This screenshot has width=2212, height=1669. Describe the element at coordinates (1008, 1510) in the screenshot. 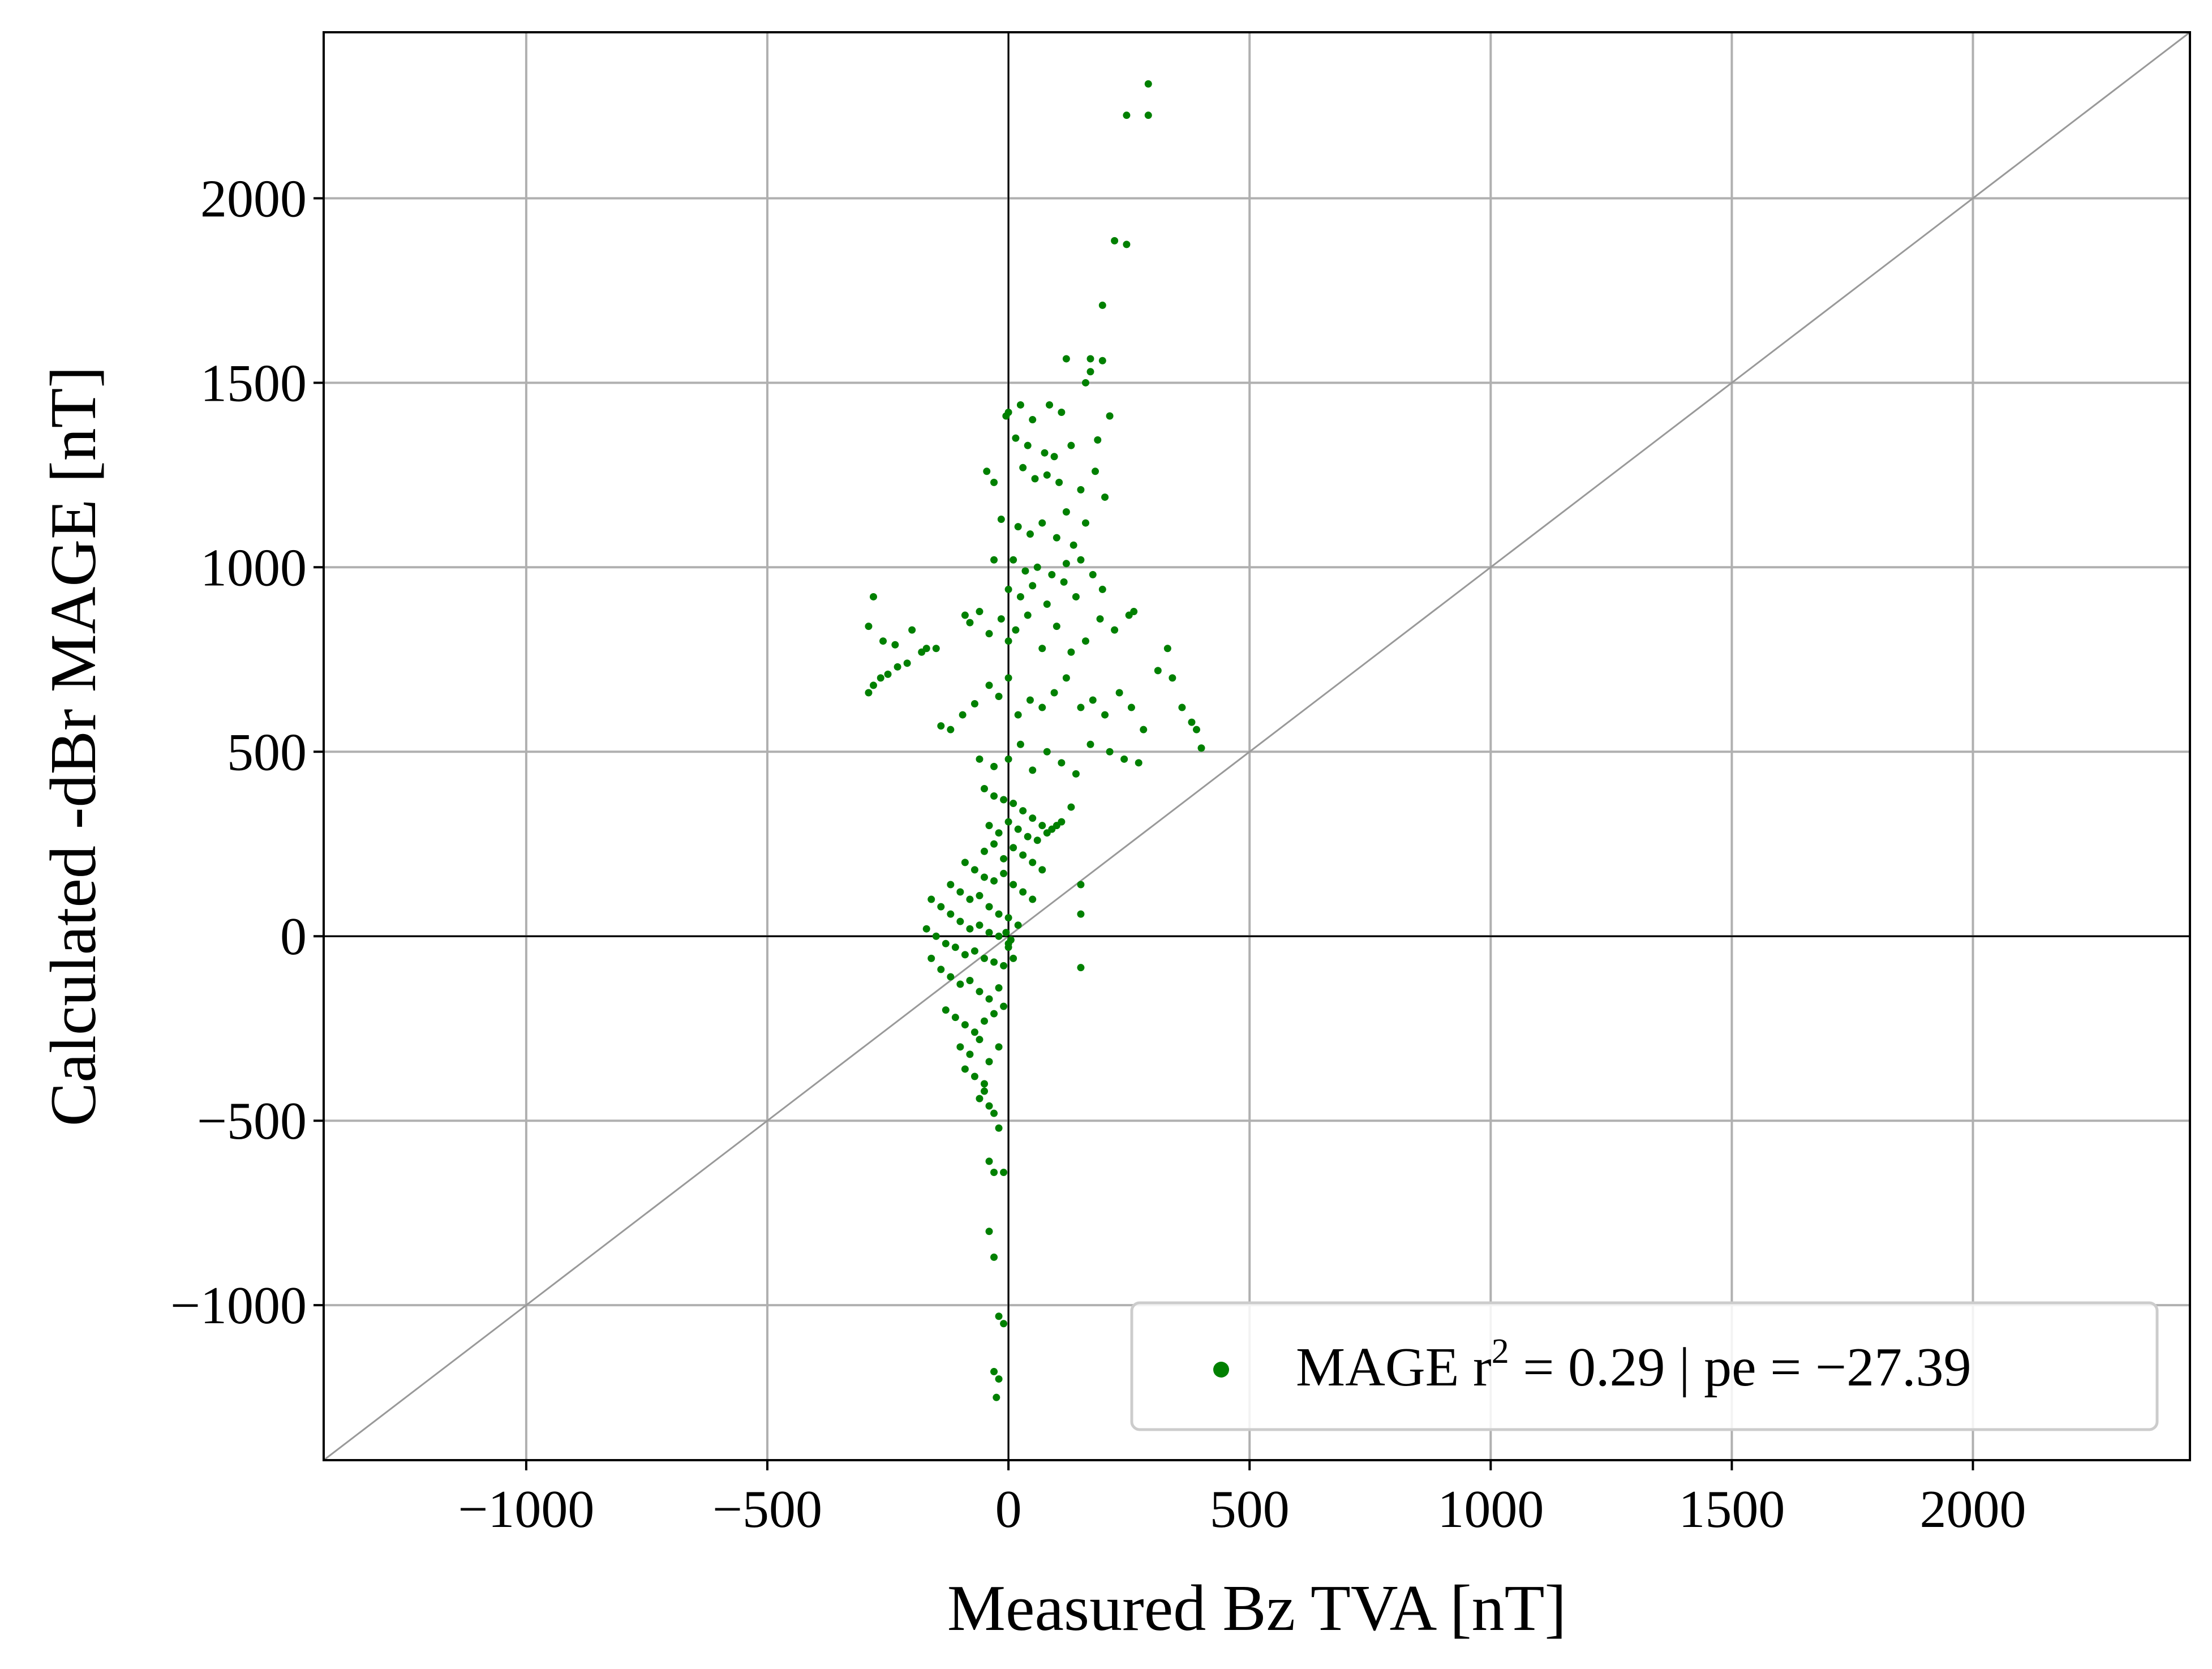

I see `x-tick-label: 0` at that location.